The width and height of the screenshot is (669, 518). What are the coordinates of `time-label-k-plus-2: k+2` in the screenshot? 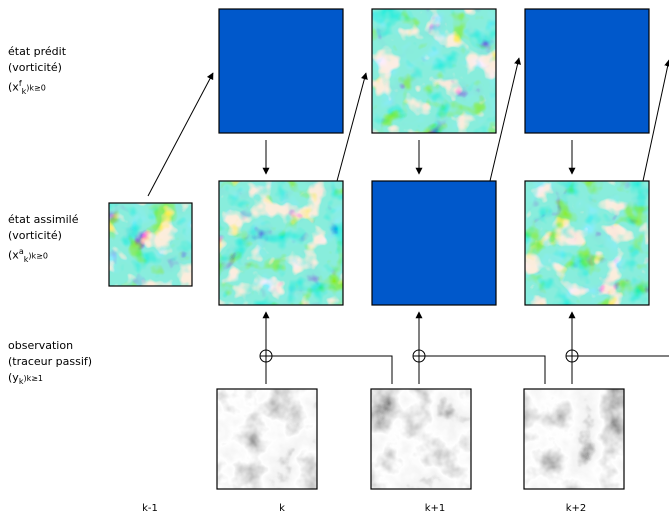 It's located at (576, 508).